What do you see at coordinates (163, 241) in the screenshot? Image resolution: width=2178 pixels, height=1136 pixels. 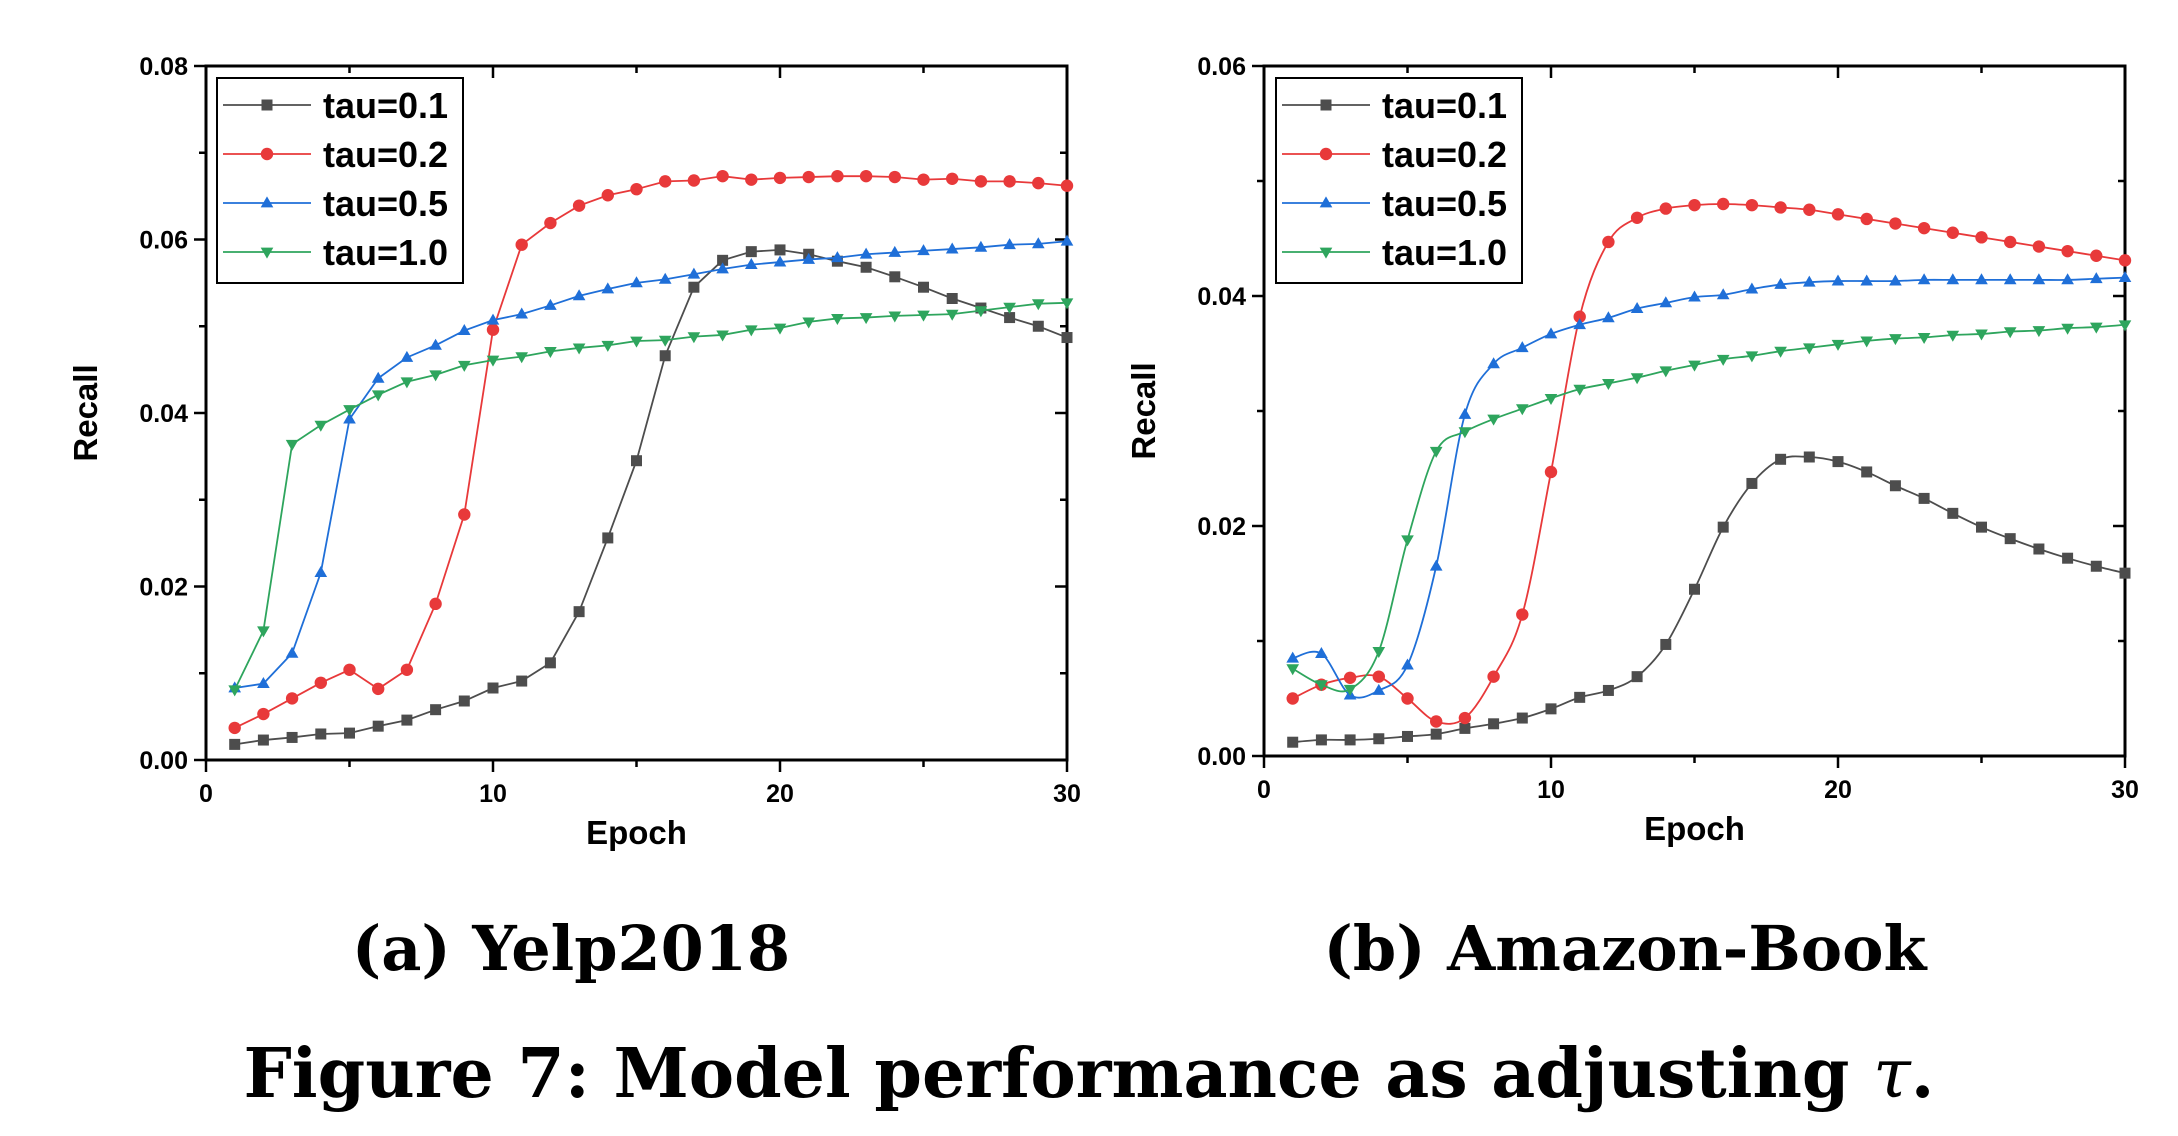 I see `y-tick-label: 0.06` at bounding box center [163, 241].